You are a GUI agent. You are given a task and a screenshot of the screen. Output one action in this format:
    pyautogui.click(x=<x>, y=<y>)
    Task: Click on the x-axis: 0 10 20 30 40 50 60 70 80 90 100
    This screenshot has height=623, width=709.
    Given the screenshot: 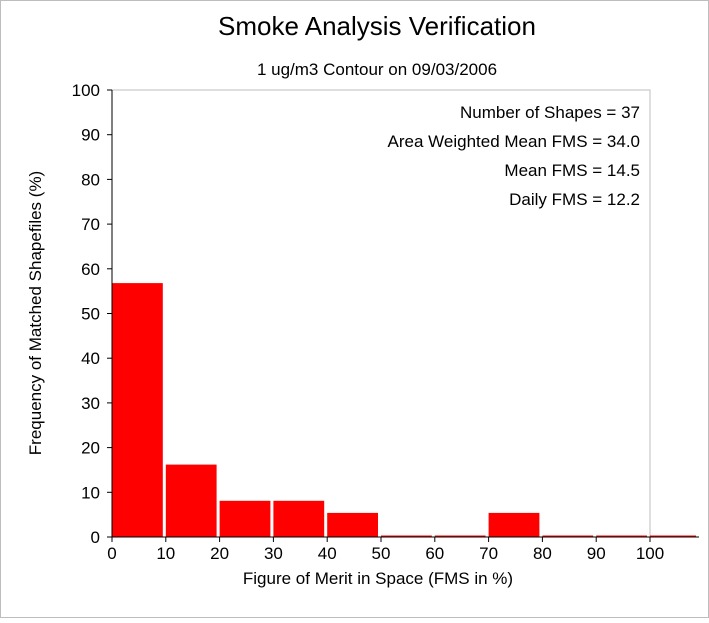 What is the action you would take?
    pyautogui.click(x=403, y=549)
    